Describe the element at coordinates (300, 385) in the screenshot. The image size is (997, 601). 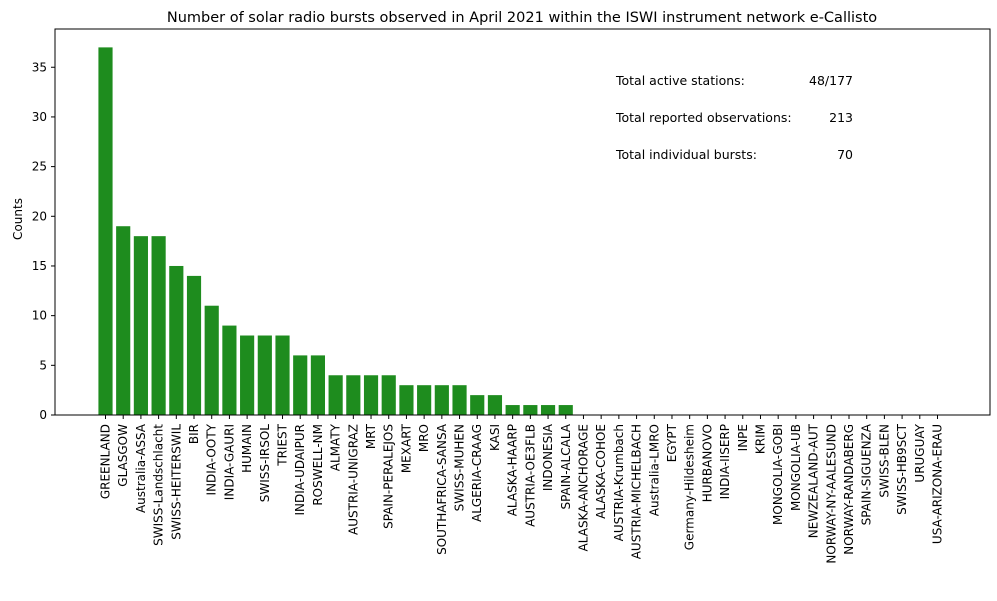
I see `bar-india-udaipur` at that location.